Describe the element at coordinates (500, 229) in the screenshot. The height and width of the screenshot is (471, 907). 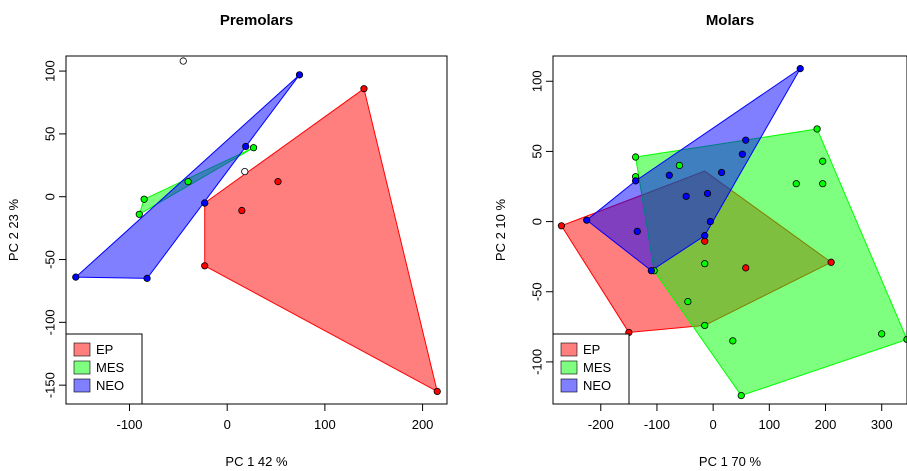
I see `y-axis-label: PC 2 10 %` at that location.